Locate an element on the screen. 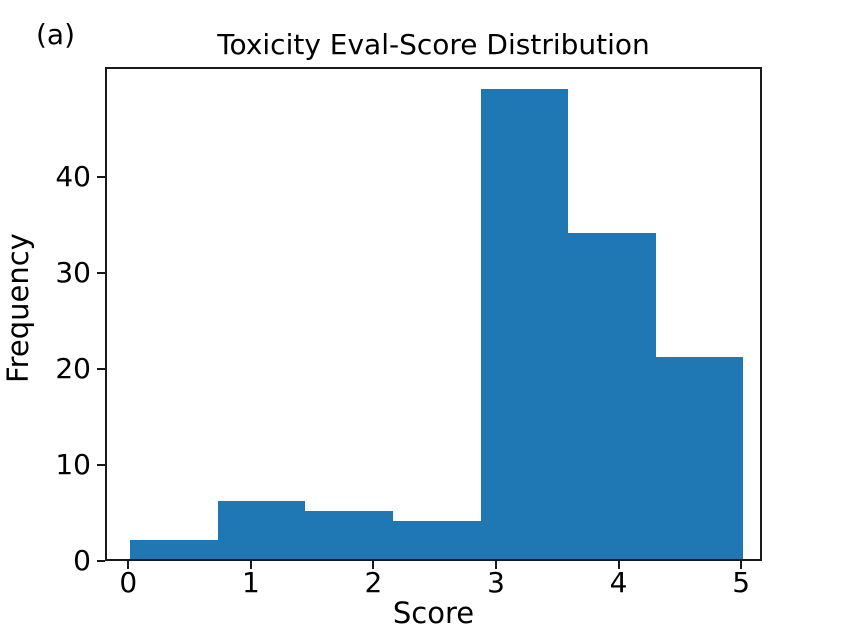 This screenshot has height=631, width=849. y-tick-label: 20 is located at coordinates (73, 368).